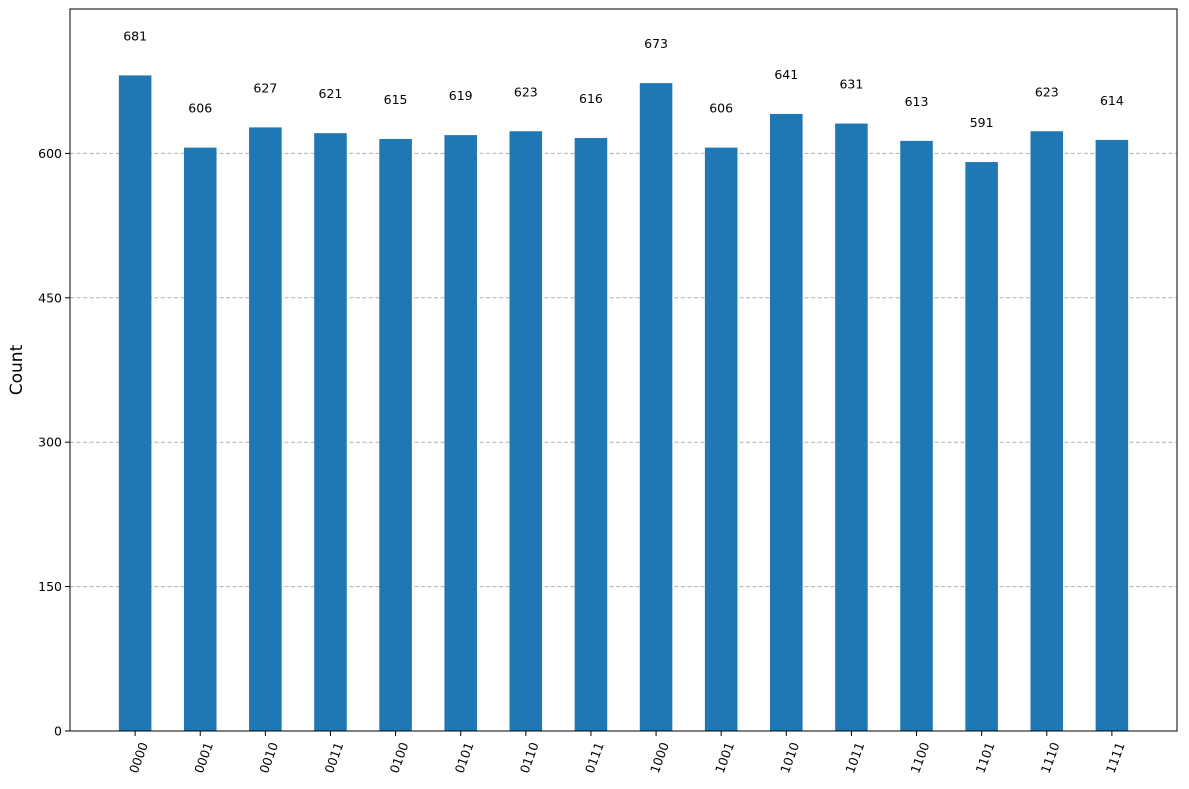 This screenshot has height=789, width=1189. What do you see at coordinates (265, 87) in the screenshot?
I see `data-label-0010: 627` at bounding box center [265, 87].